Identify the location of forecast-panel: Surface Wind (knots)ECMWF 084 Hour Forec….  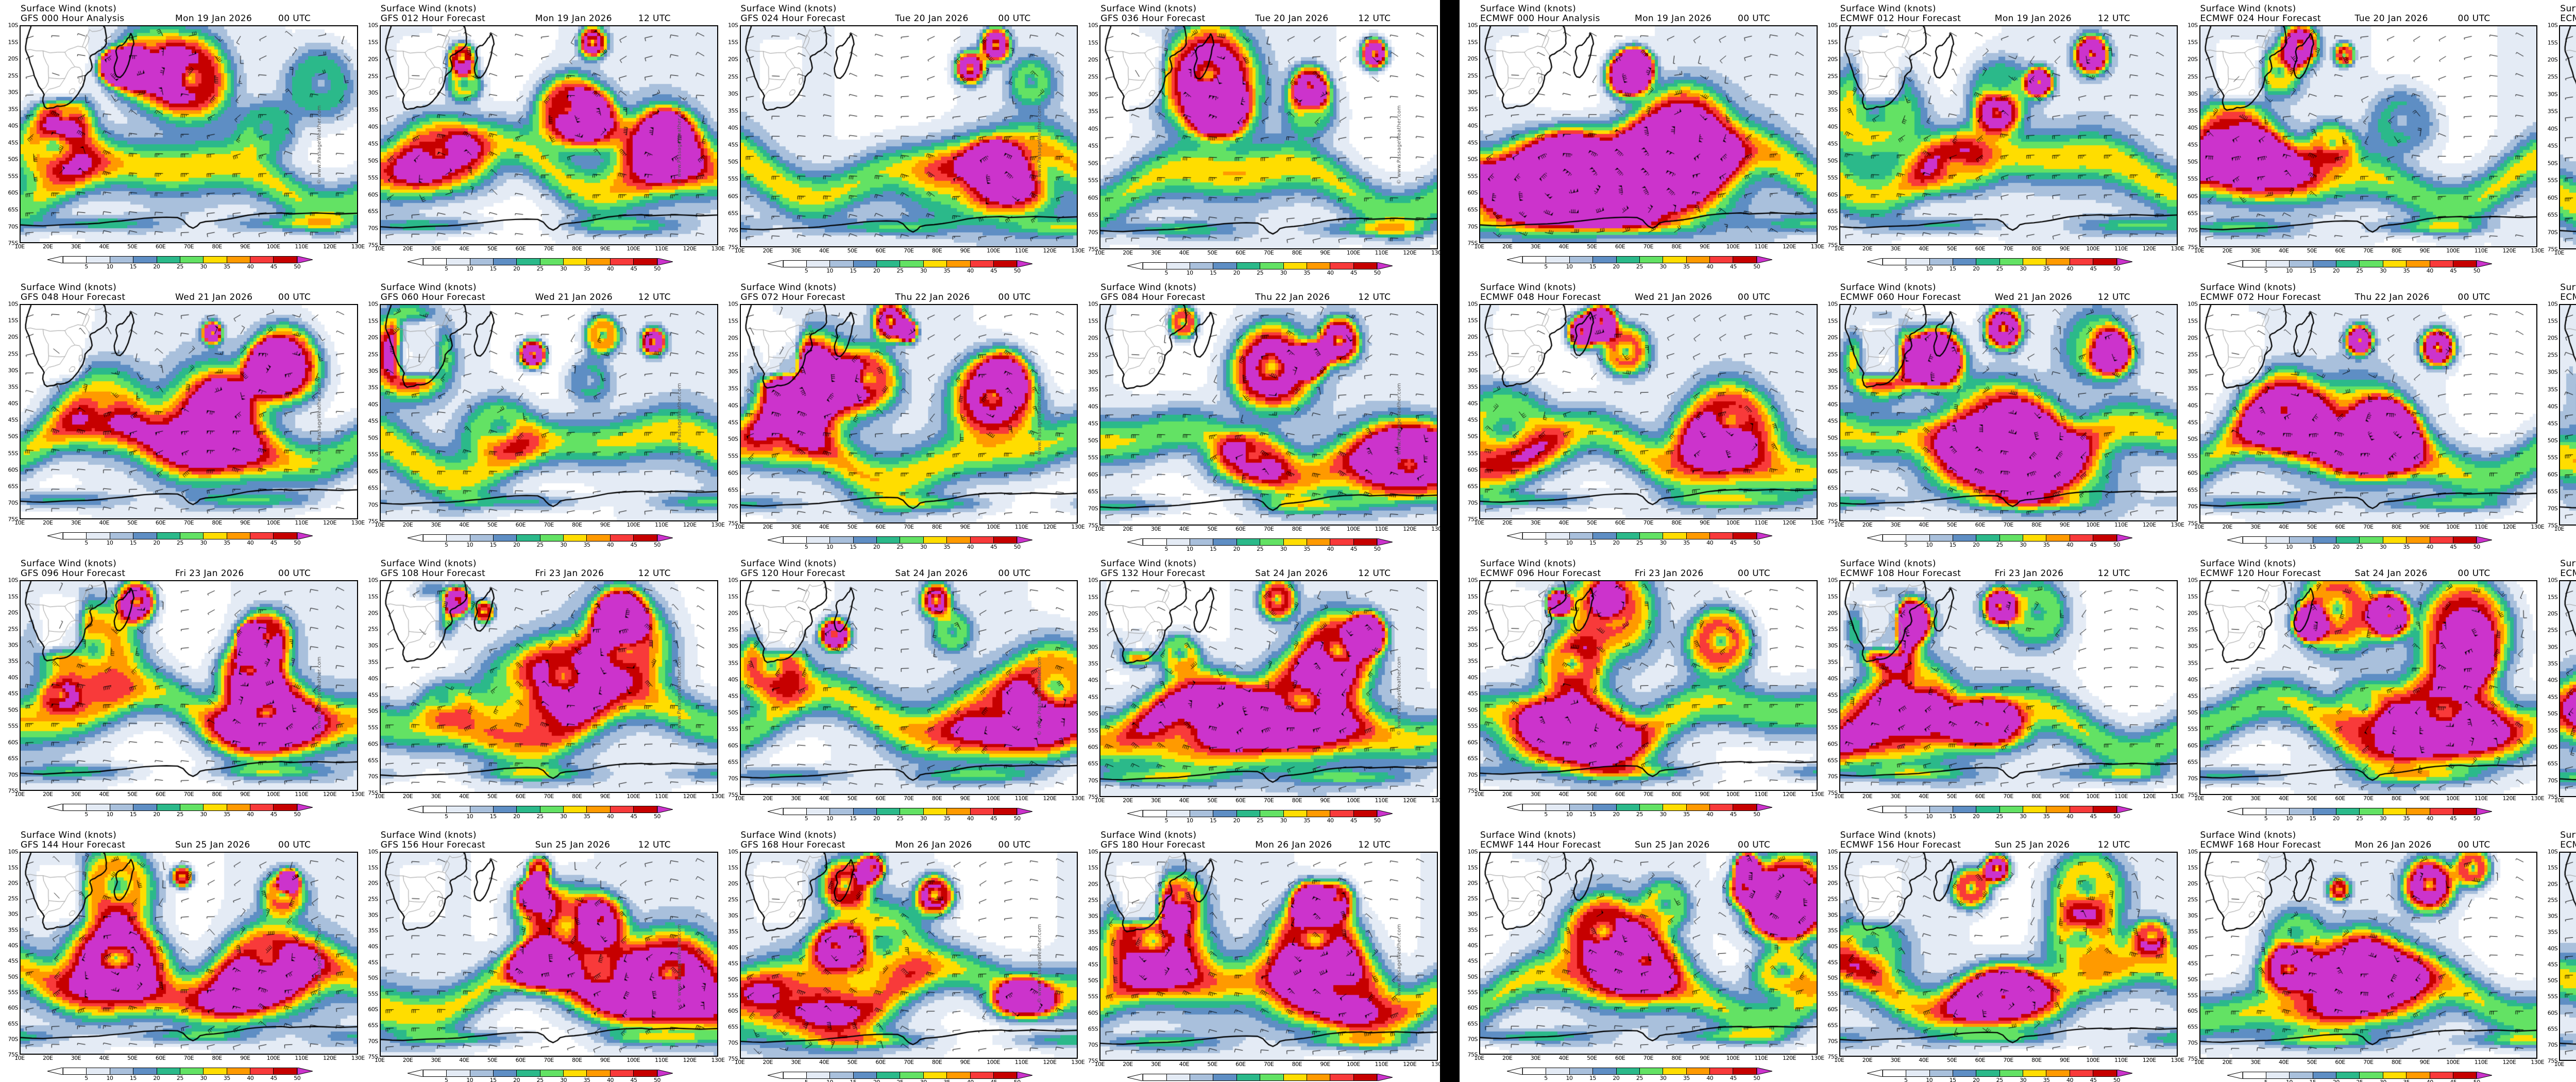
(2557, 417).